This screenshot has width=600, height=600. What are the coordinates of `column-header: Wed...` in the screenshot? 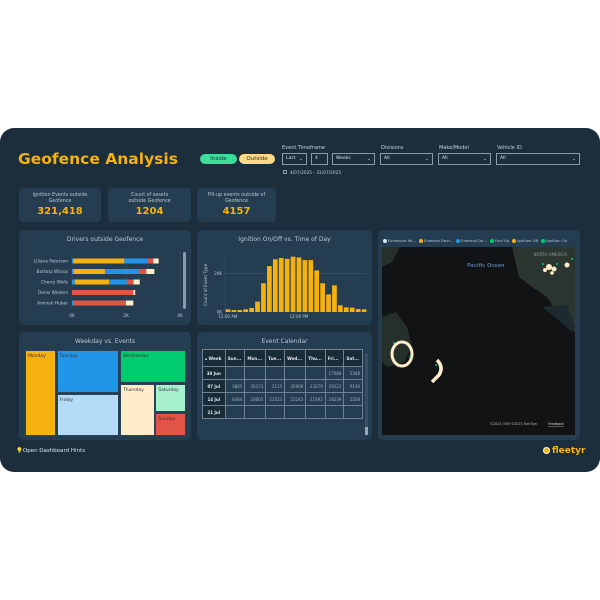 It's located at (295, 358).